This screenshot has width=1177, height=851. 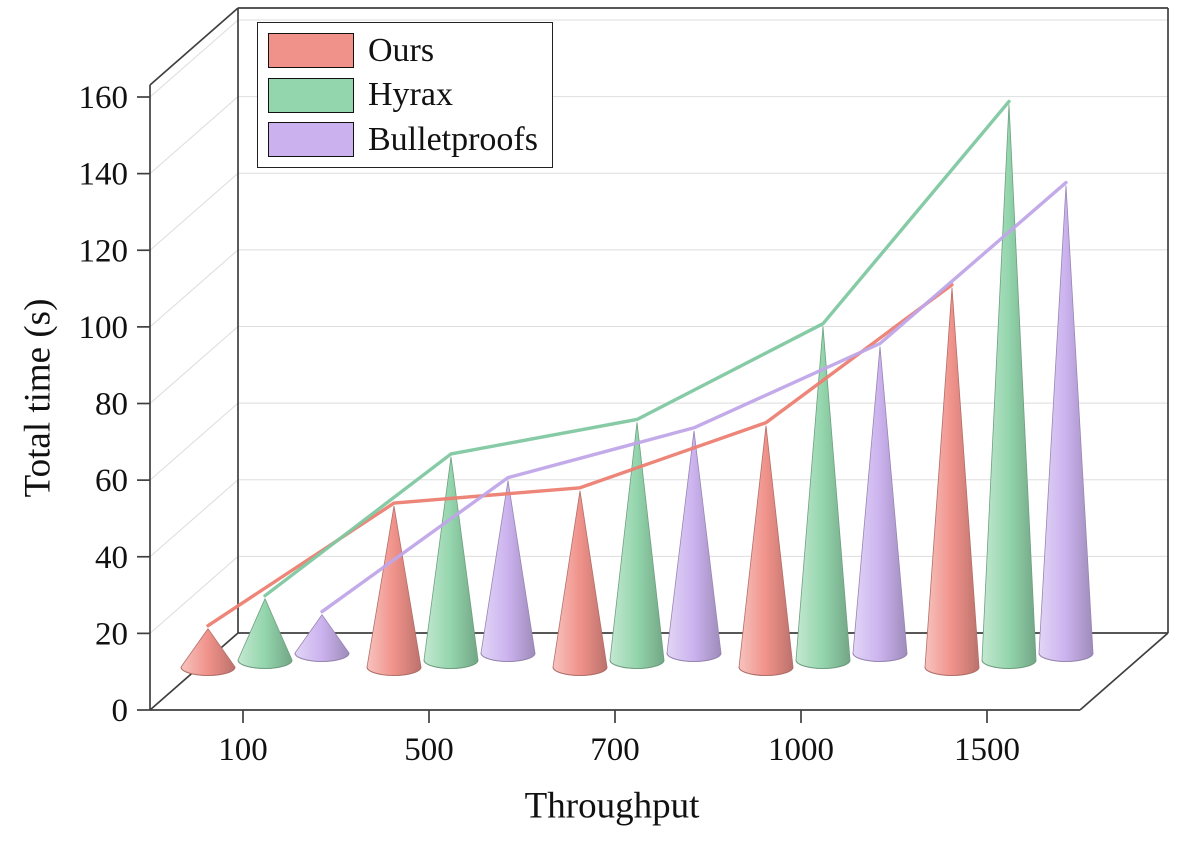 I want to click on legend-swatch-hyrax, so click(x=311, y=95).